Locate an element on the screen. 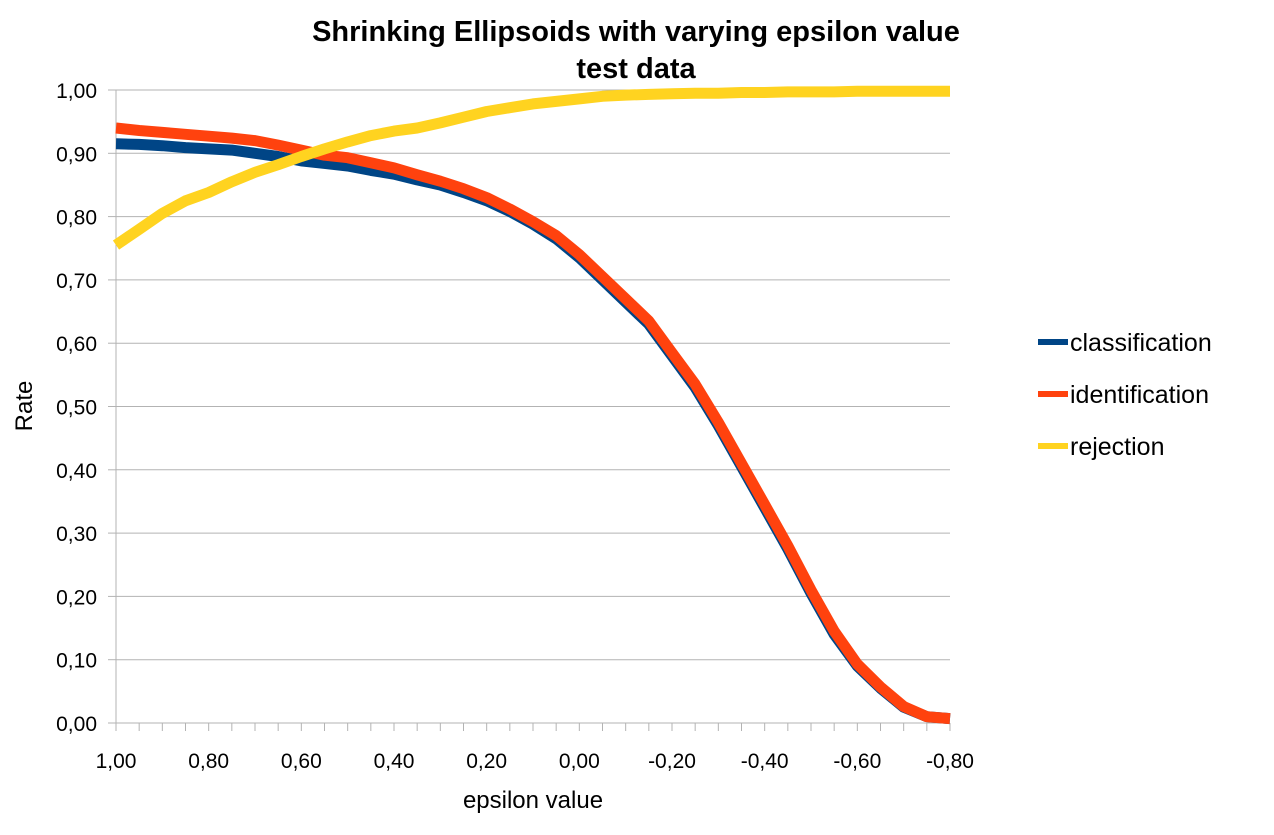  legend-label-identification: identification is located at coordinates (1139, 395).